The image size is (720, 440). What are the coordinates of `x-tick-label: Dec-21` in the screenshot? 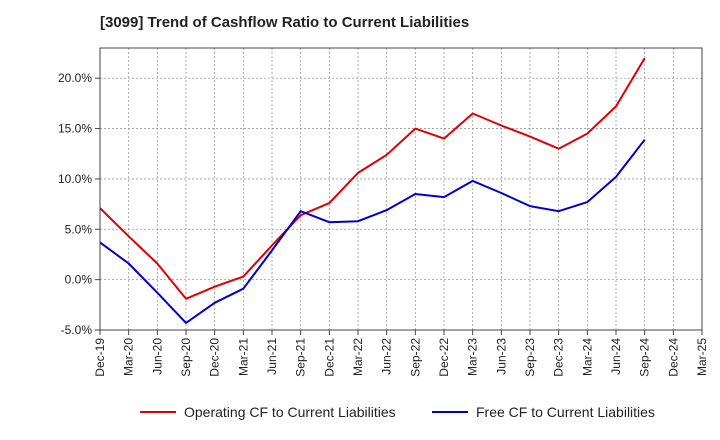 It's located at (329, 357).